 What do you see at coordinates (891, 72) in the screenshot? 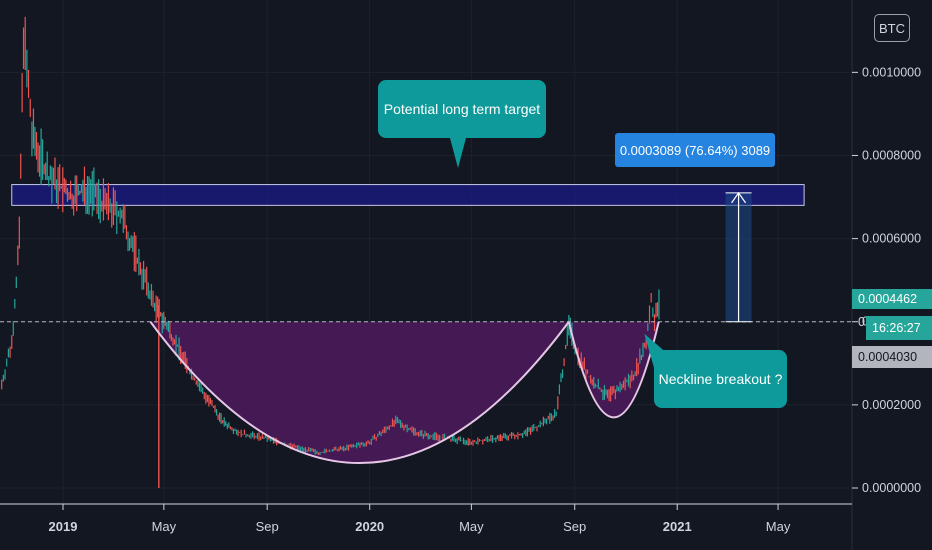
I see `y-tick-label: 0.0010000` at bounding box center [891, 72].